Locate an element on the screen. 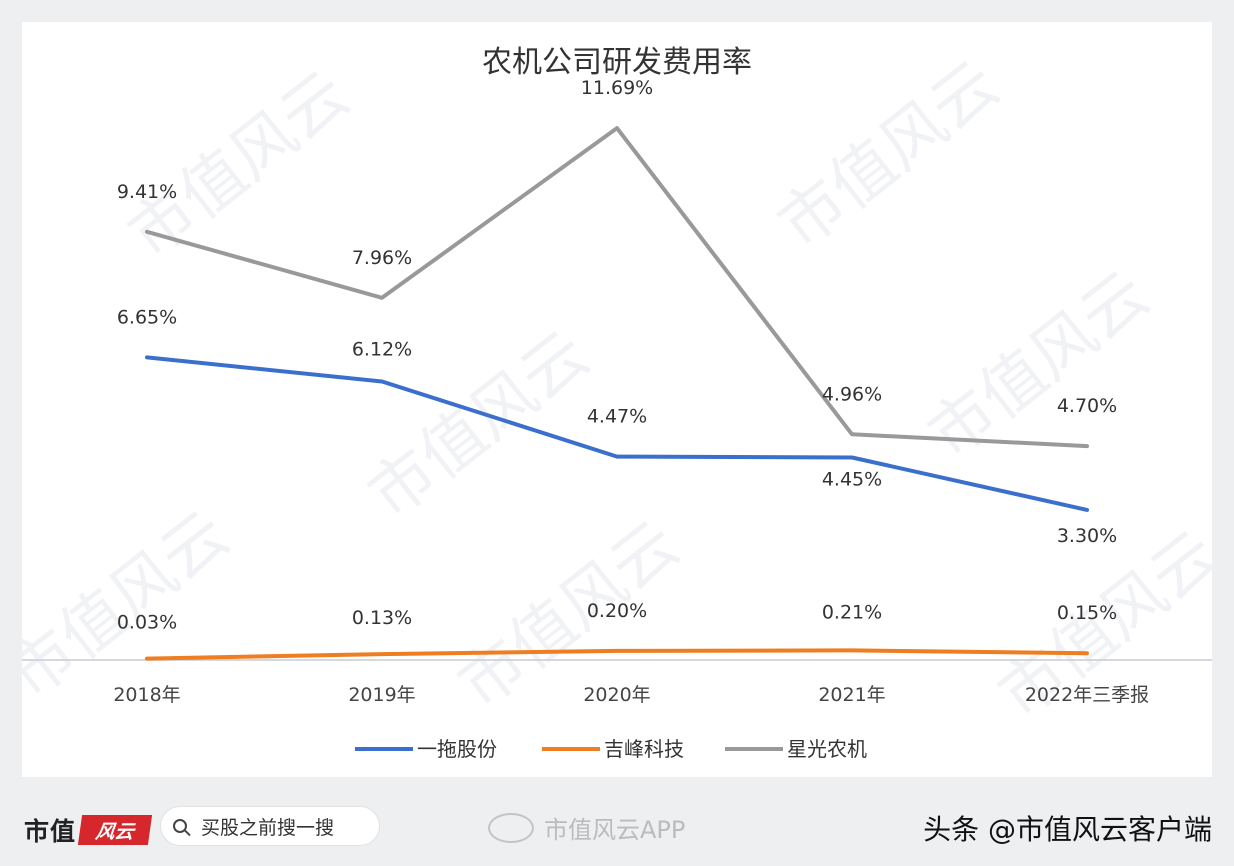 This screenshot has width=1234, height=866. x-tick-label: 2018年 is located at coordinates (146, 695).